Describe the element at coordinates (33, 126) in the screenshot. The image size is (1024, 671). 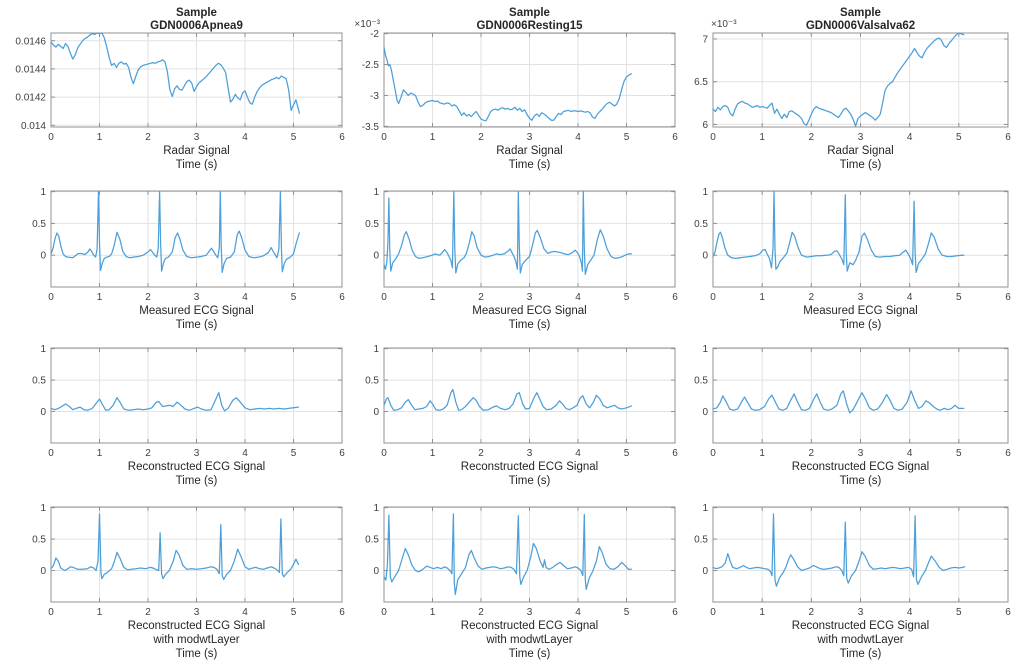
I see `y-tick-label: 0.014` at that location.